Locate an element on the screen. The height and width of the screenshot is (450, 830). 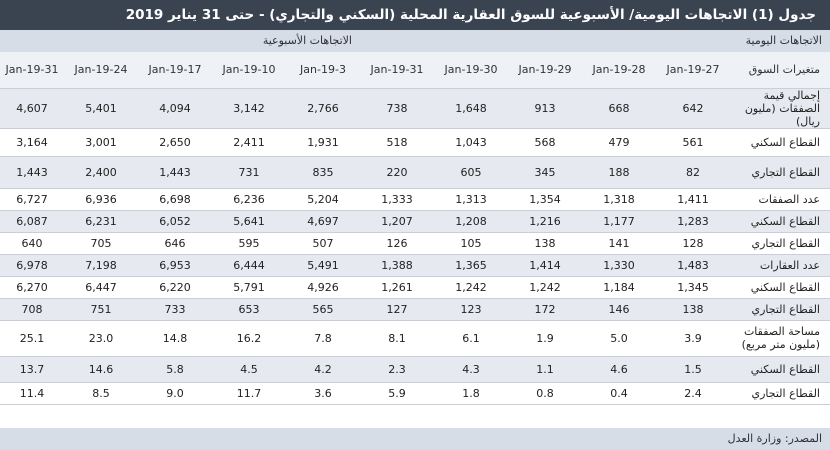
table-cell: 913 is located at coordinates (545, 108).